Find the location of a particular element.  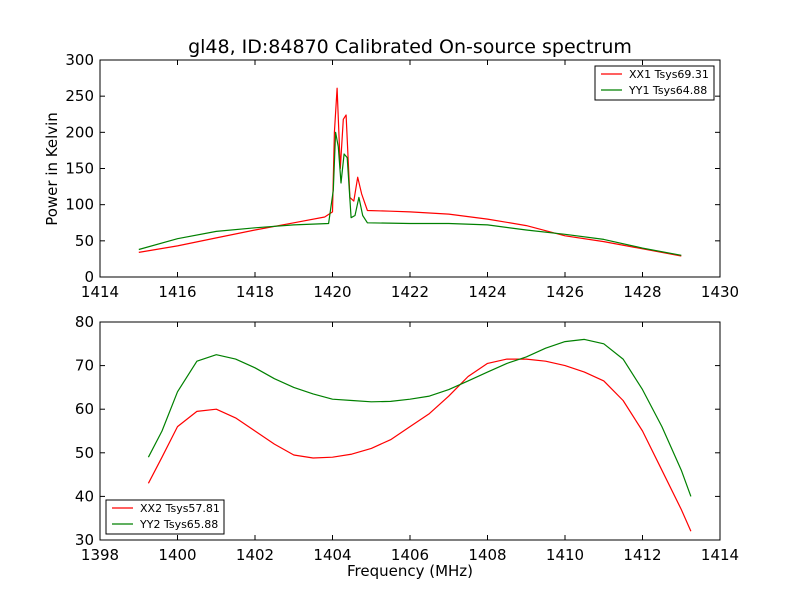

bottom-x-tick-label: 1404 is located at coordinates (332, 555).